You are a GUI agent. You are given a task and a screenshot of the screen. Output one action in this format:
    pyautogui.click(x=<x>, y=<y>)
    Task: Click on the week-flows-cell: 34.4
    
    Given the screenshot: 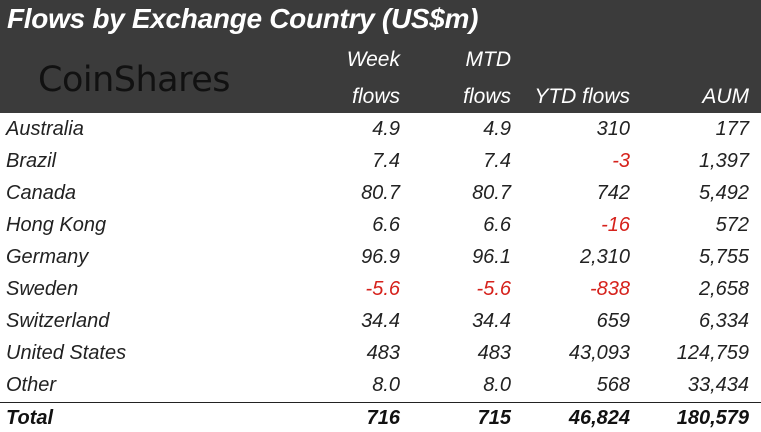 What is the action you would take?
    pyautogui.click(x=380, y=321)
    